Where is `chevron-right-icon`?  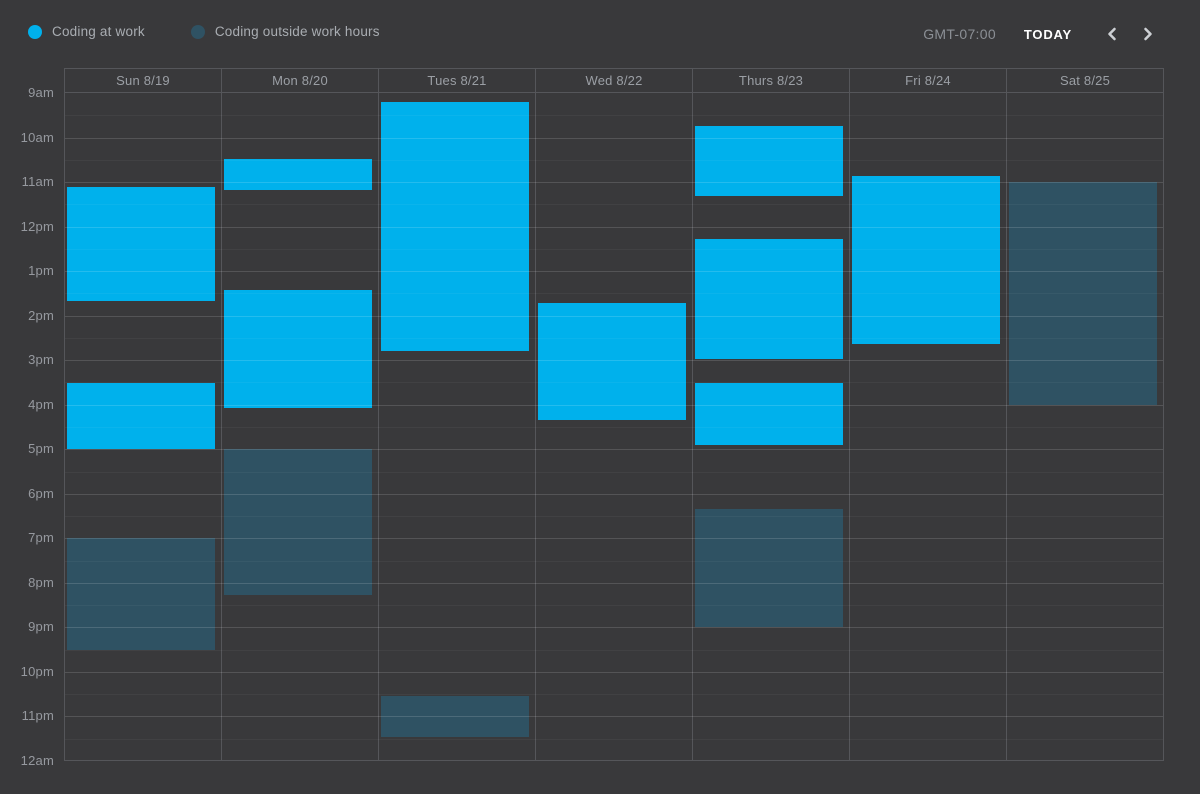
chevron-right-icon is located at coordinates (1148, 34).